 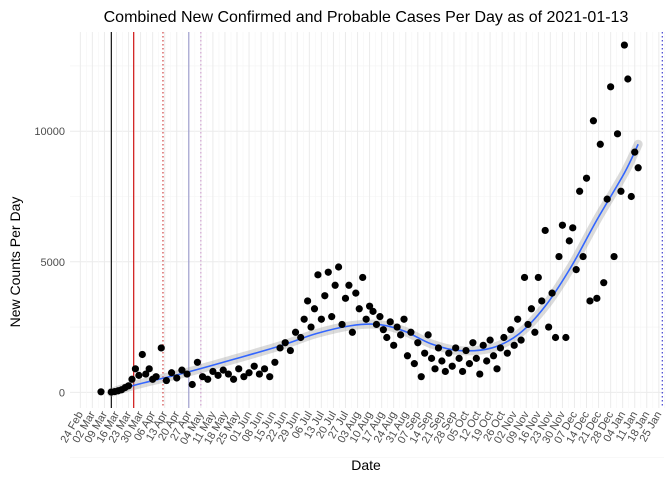 I want to click on y-tick-label: 0, so click(x=62, y=393).